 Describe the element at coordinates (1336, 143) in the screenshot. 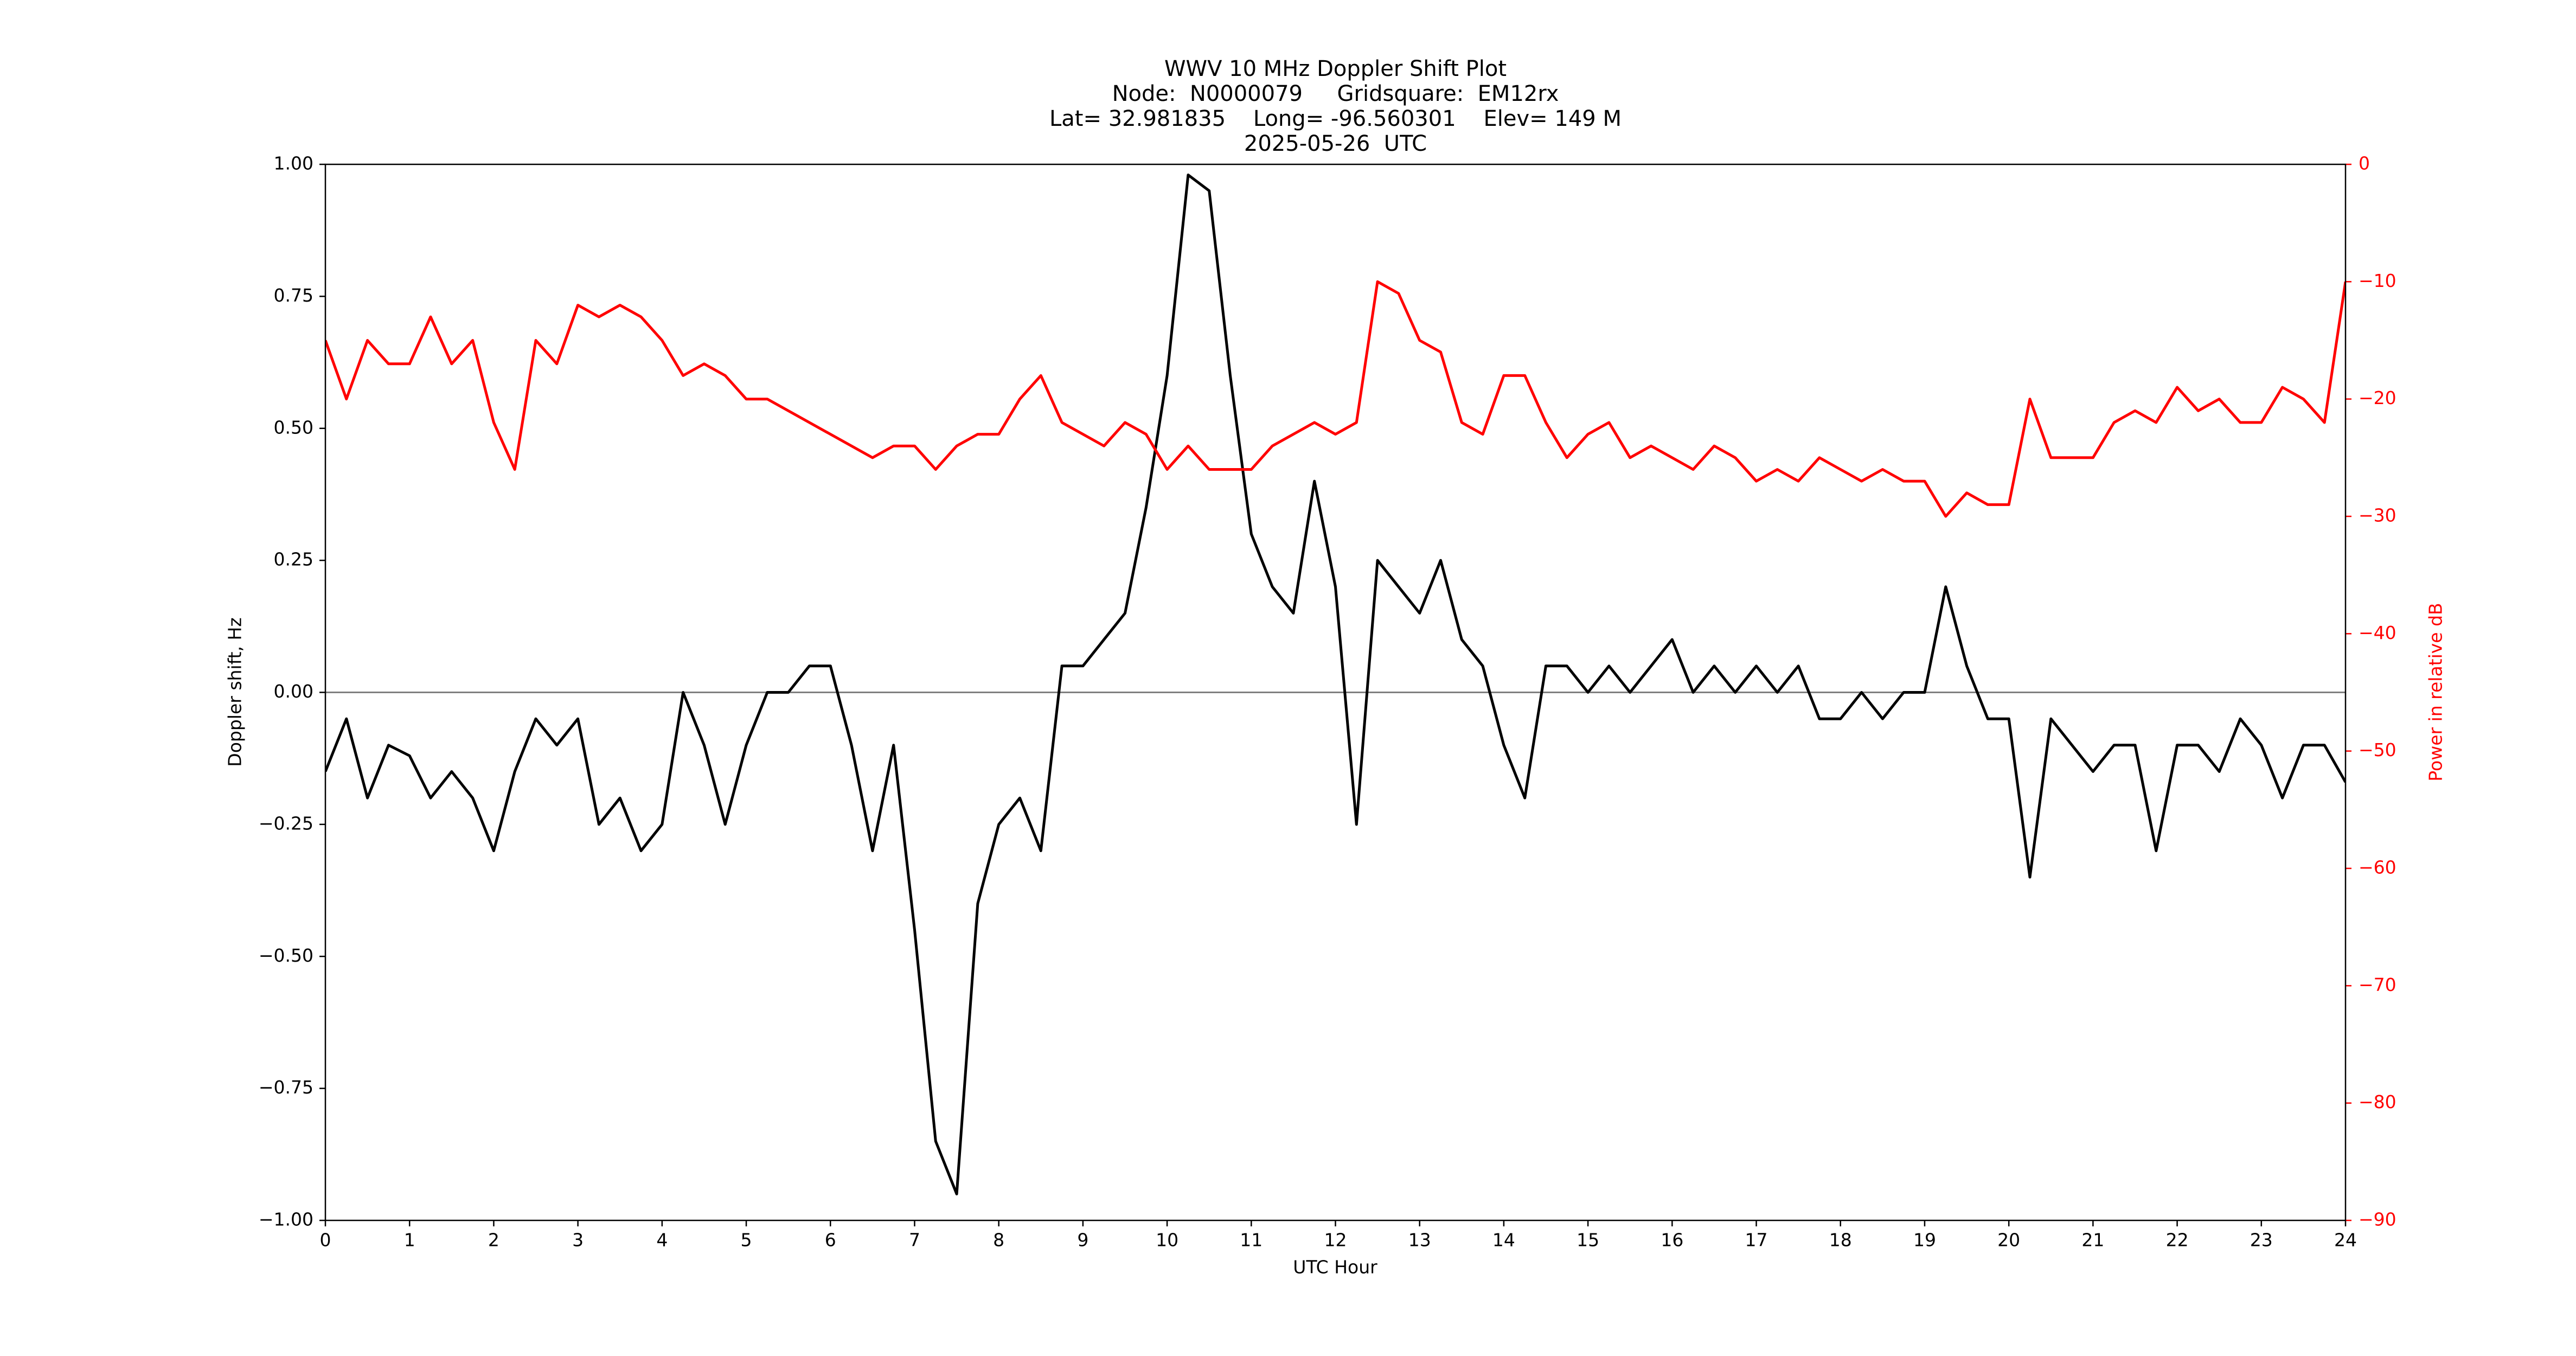

I see `chart-title: 2025-05-26 UTC` at that location.